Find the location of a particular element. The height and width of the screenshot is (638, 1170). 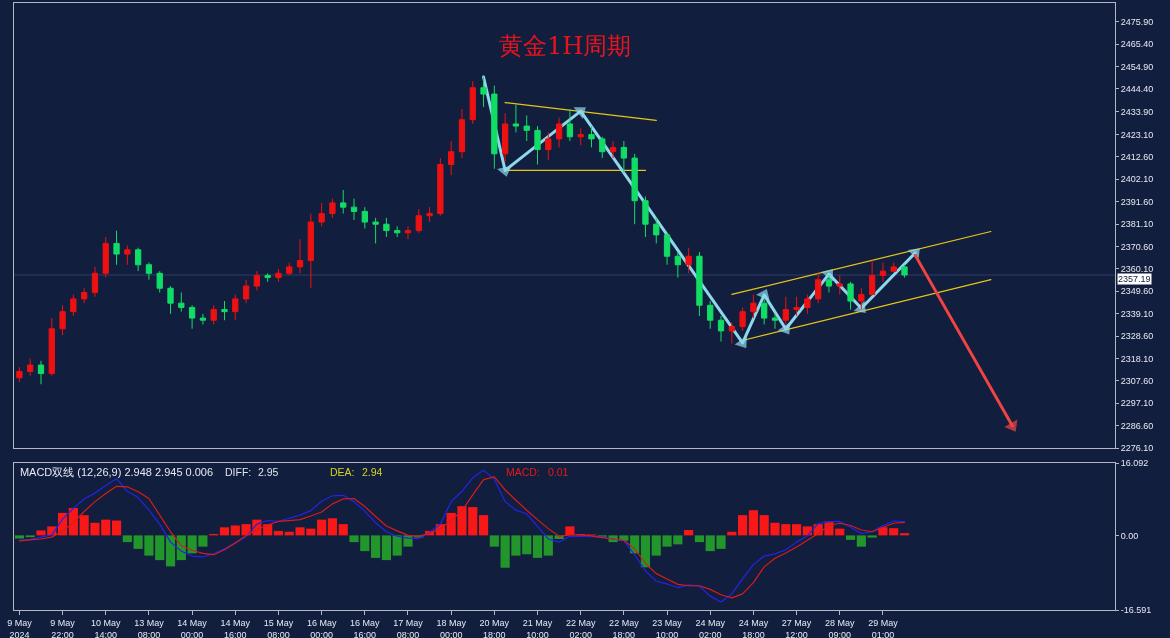

y-tick-label: 2318.10 is located at coordinates (1137, 358).